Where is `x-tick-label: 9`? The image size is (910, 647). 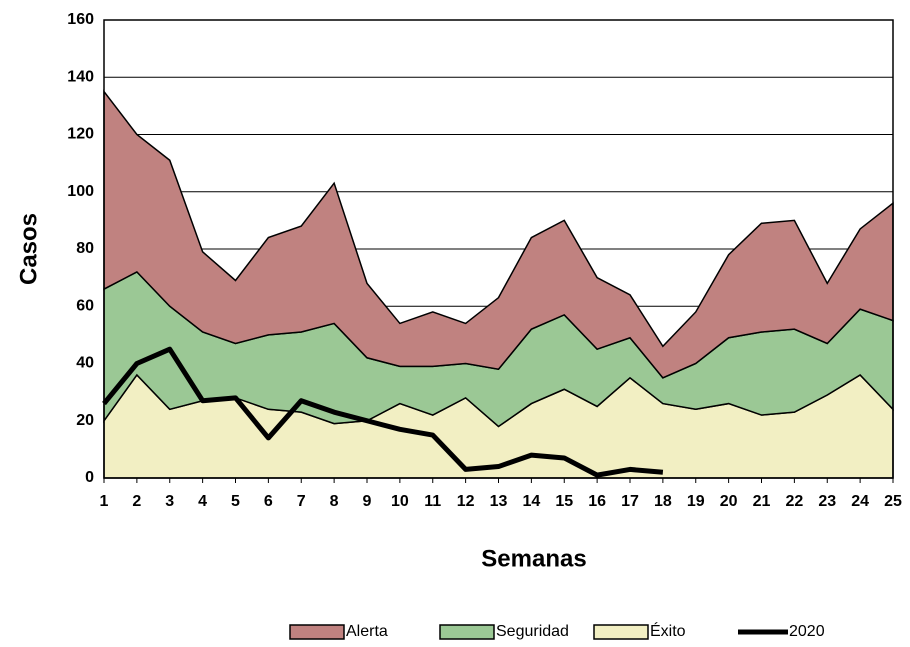 x-tick-label: 9 is located at coordinates (367, 501).